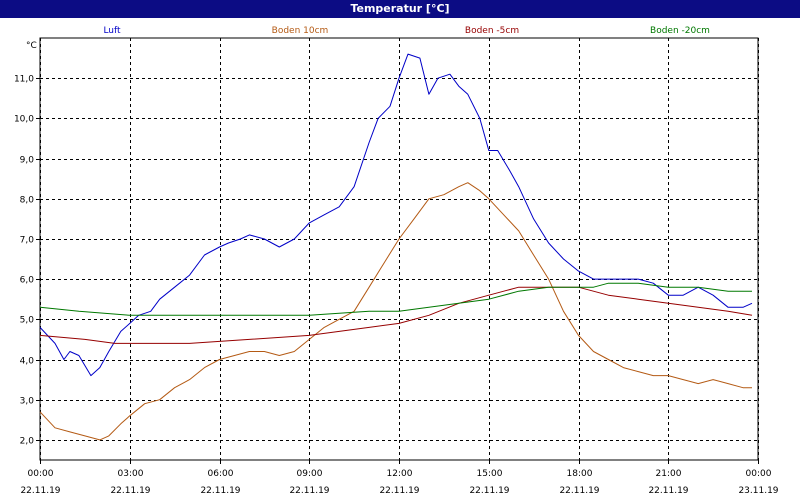  Describe the element at coordinates (112, 31) in the screenshot. I see `legend-entry: Luft` at that location.